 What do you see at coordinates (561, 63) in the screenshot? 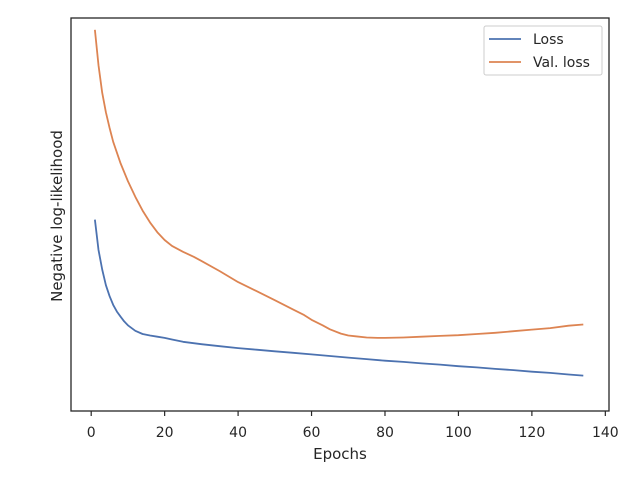
I see `legend-label-2: Val. loss` at bounding box center [561, 63].